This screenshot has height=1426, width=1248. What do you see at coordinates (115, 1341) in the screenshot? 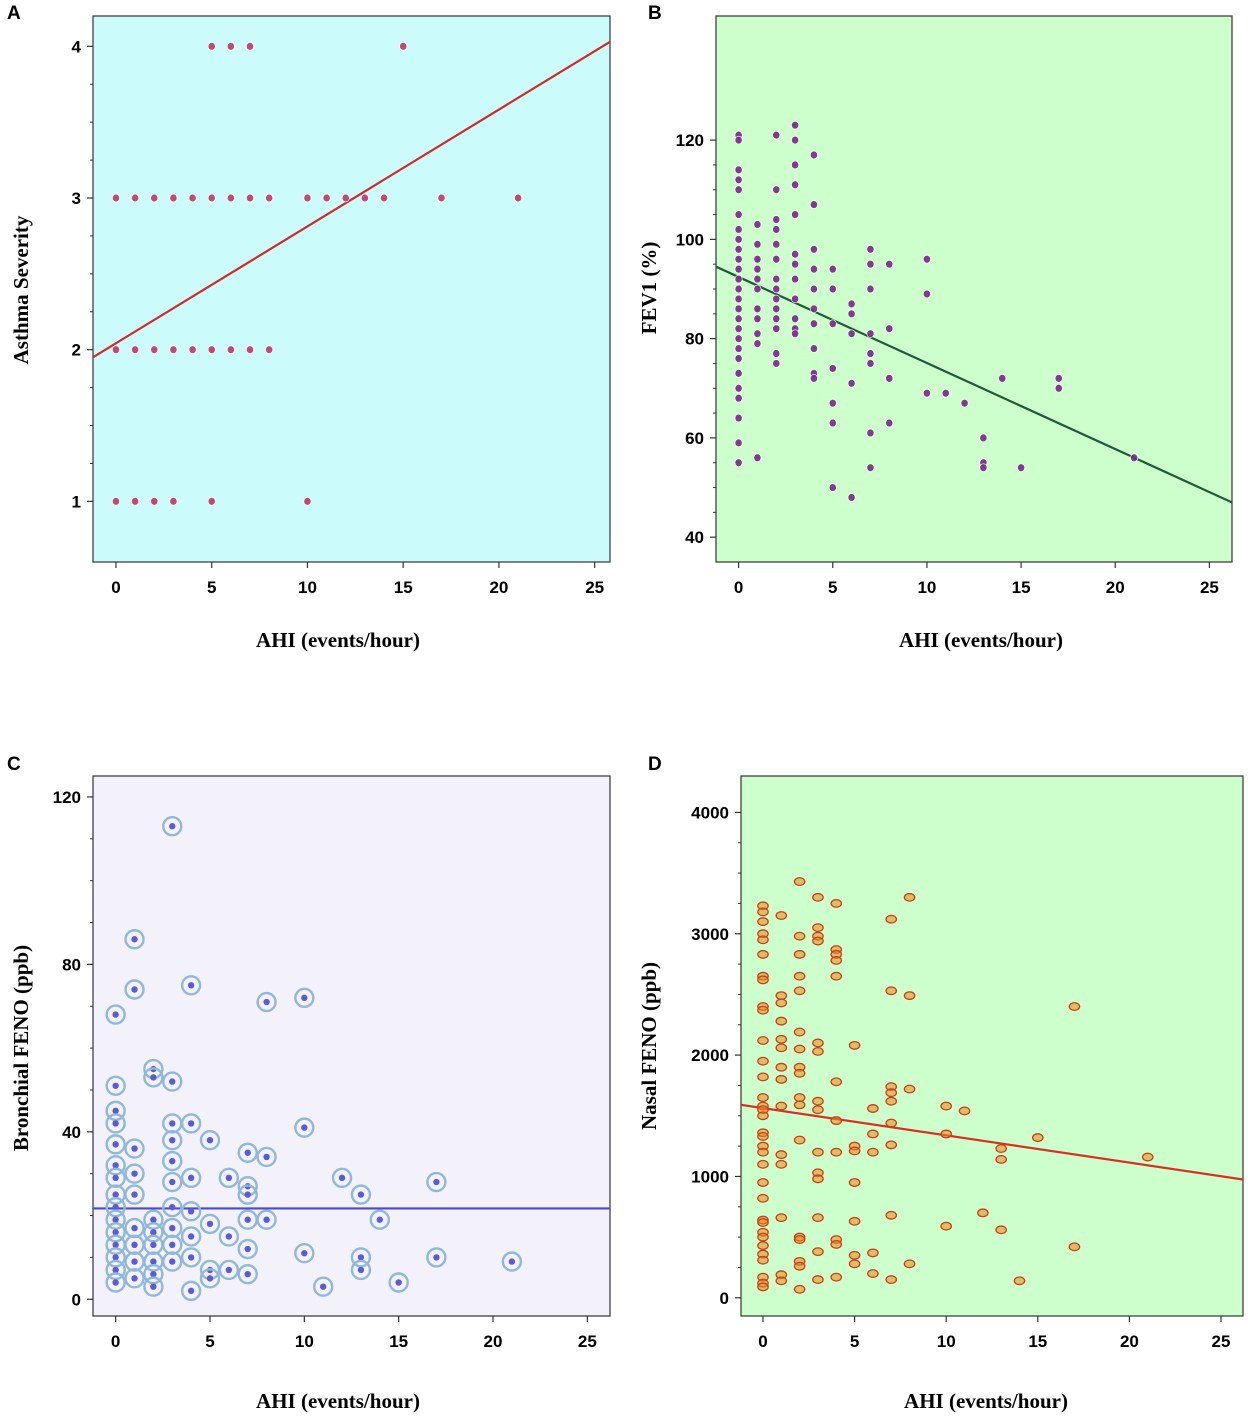
I see `panel-c-x-tick-label: 0` at bounding box center [115, 1341].